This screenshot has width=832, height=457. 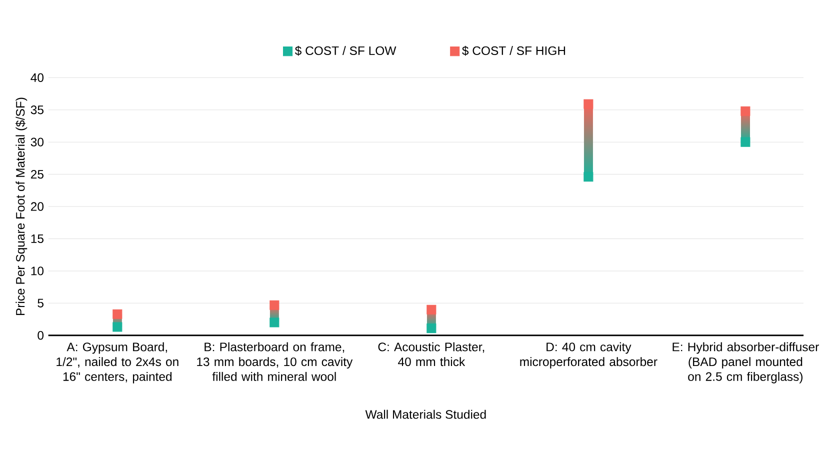 I want to click on legend-label: $ COST / SF HIGH, so click(x=514, y=51).